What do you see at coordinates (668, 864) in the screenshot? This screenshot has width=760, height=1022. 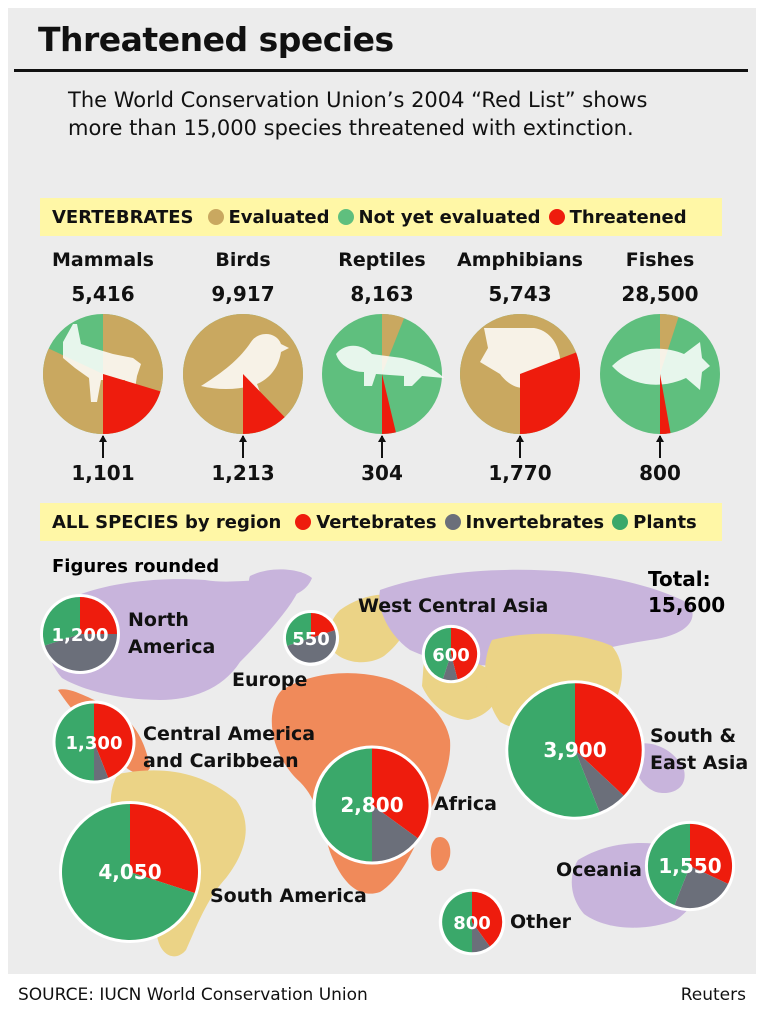 I see `region-pie-oceania-plants` at bounding box center [668, 864].